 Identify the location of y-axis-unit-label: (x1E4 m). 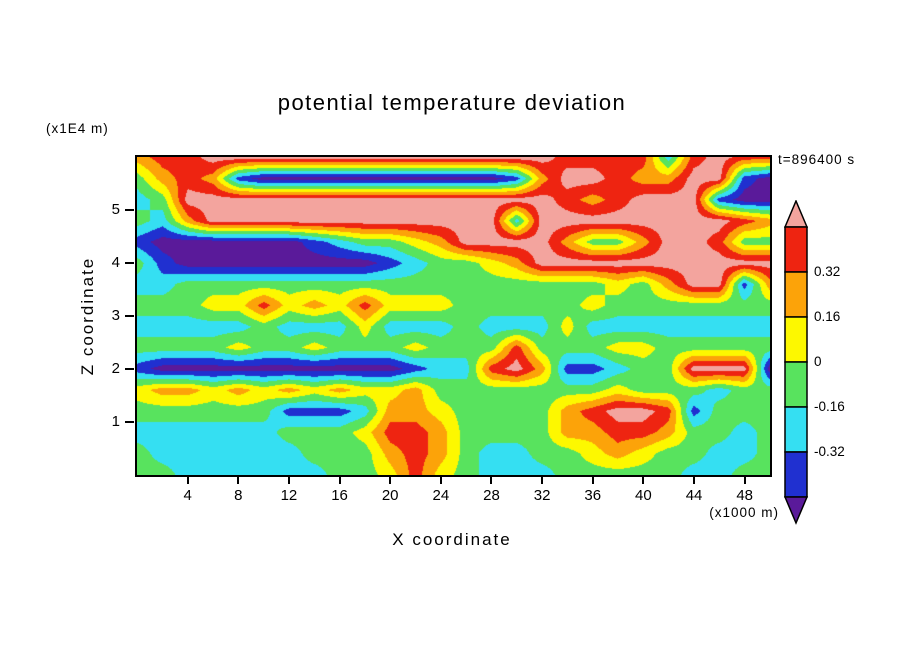
(77, 128).